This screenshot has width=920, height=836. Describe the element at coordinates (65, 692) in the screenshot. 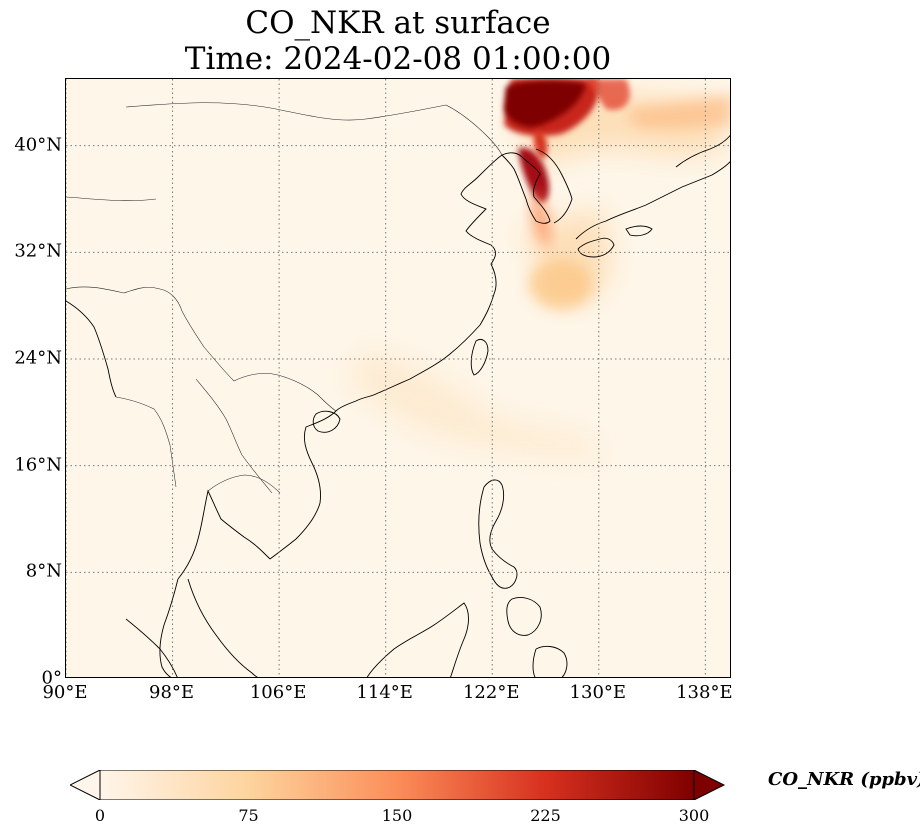

I see `longitude-tick-label: 90°E` at that location.